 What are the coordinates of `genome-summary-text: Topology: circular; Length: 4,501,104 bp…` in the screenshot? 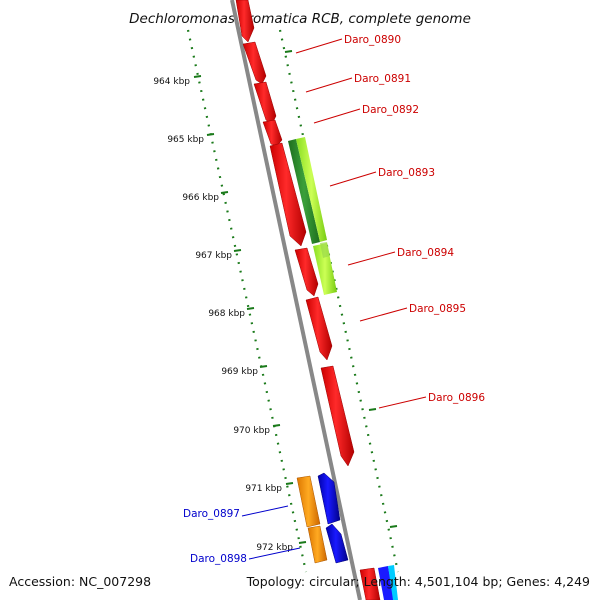 It's located at (418, 581).